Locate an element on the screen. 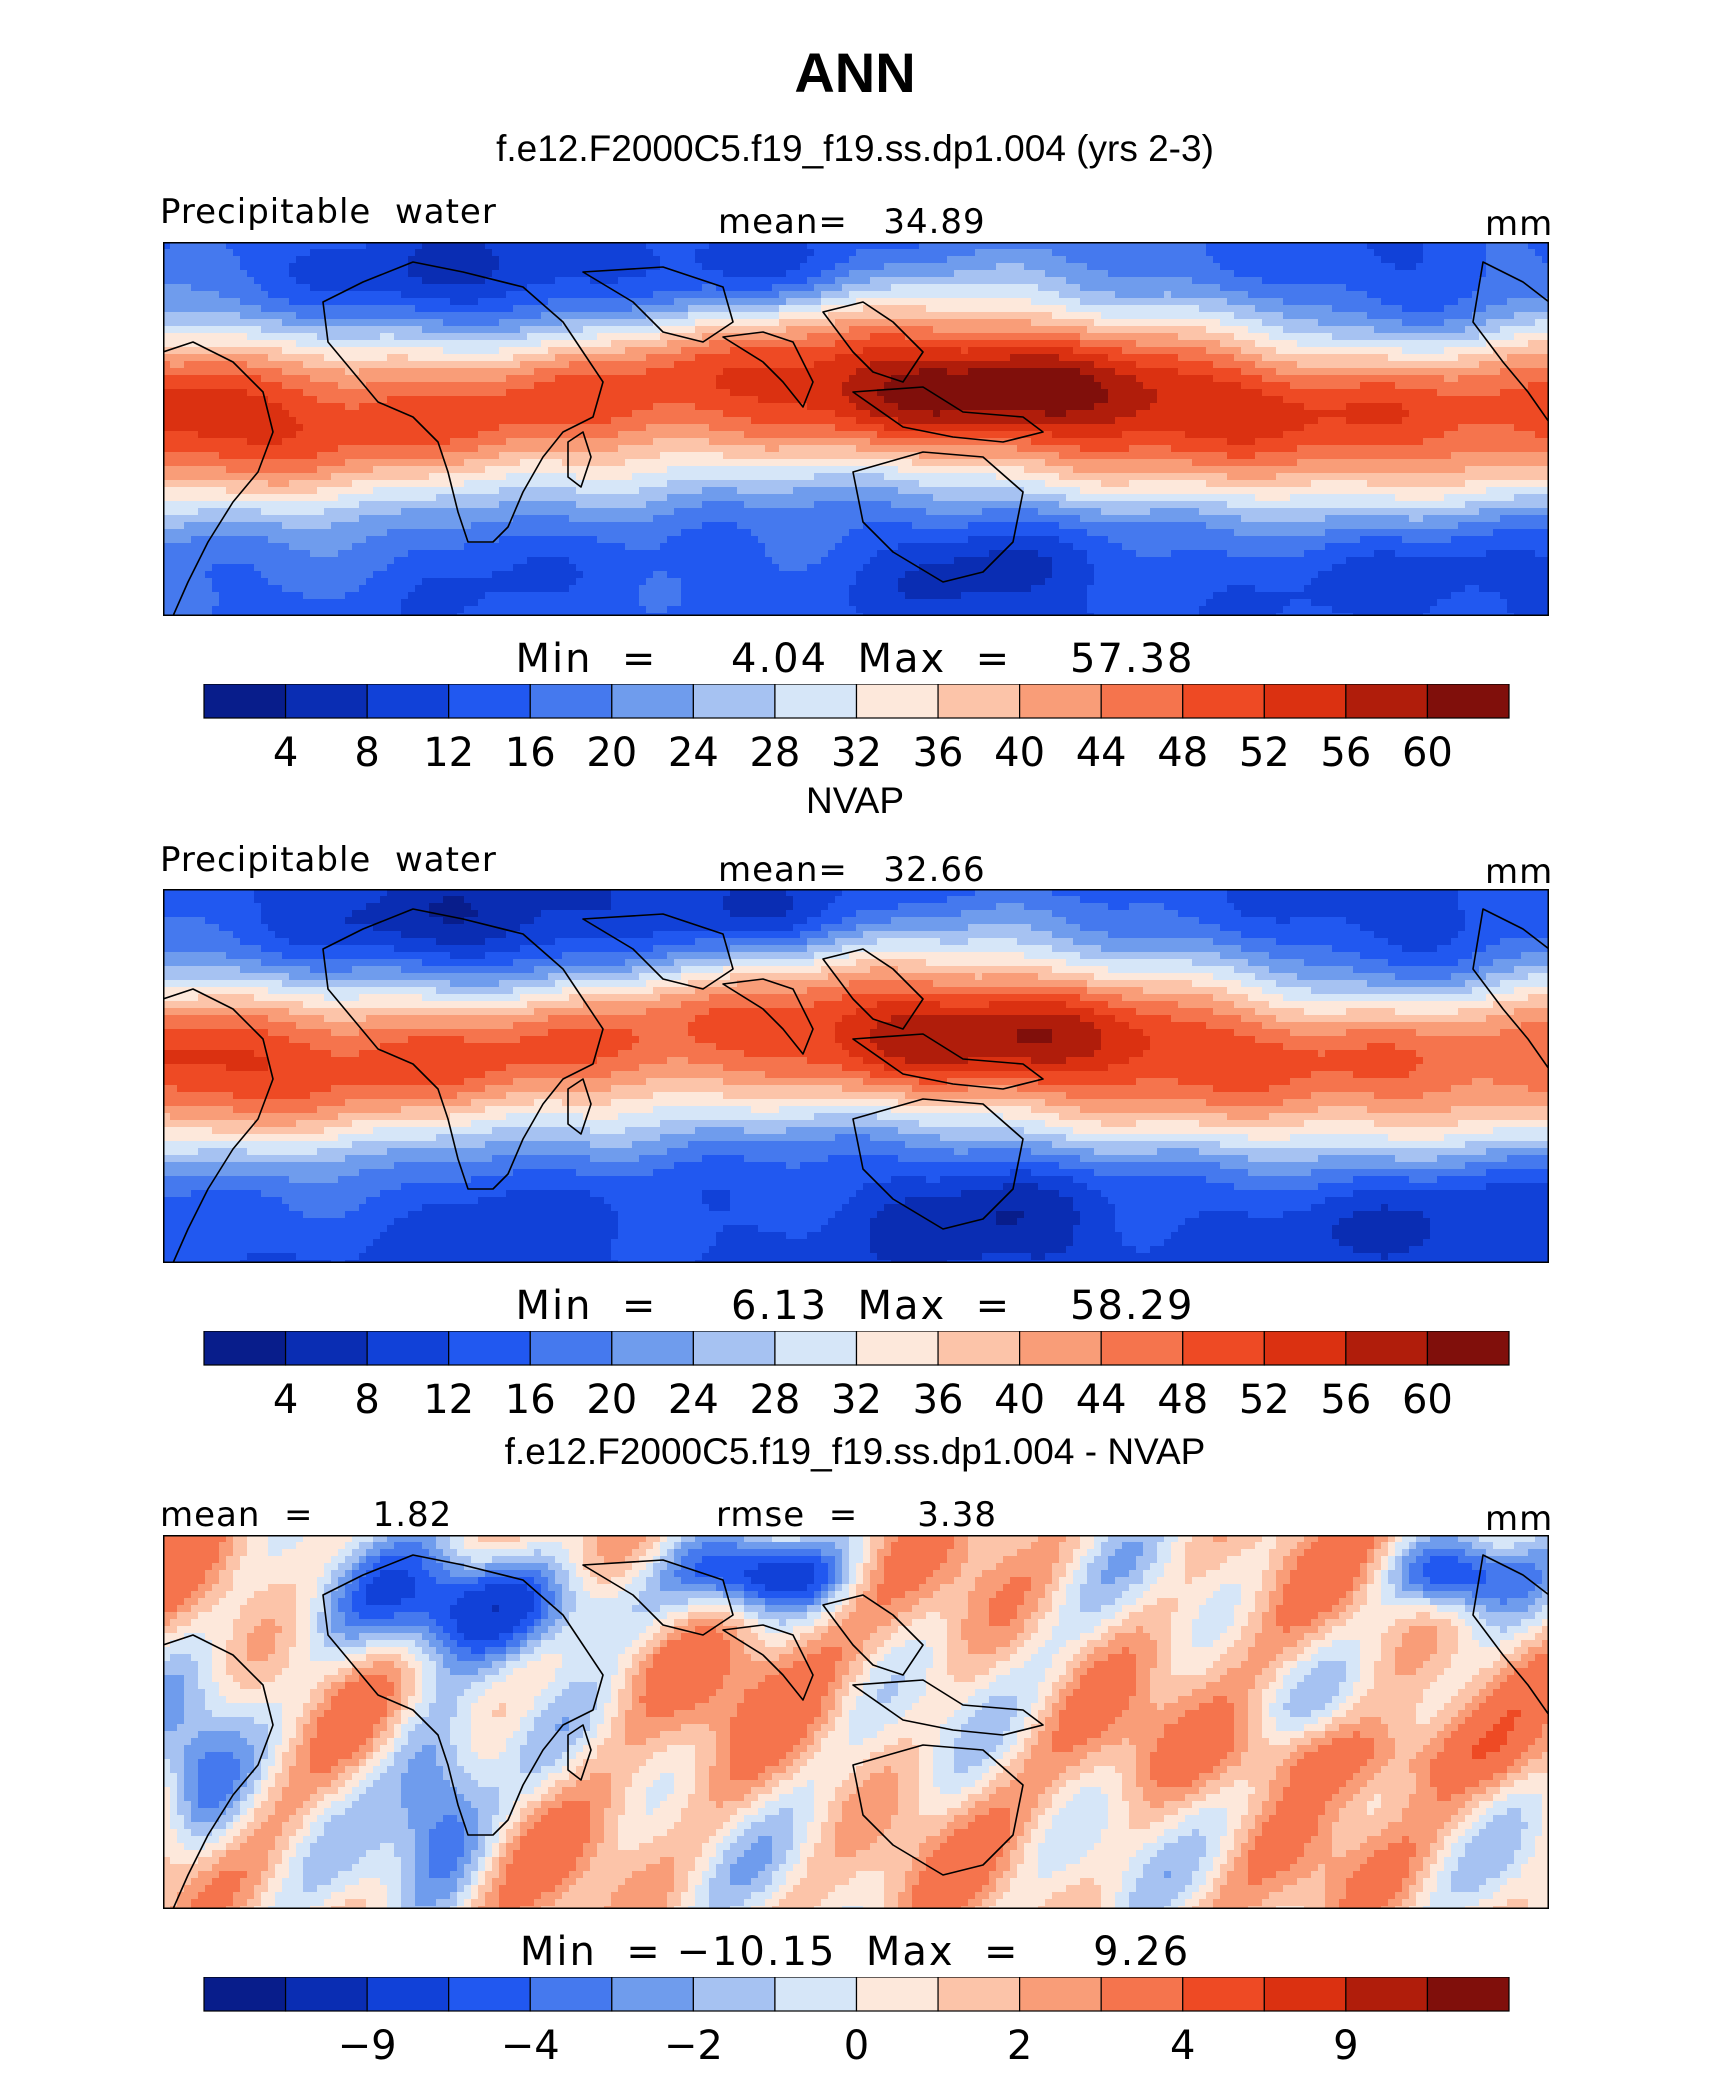 This screenshot has width=1710, height=2097. panel-1-colorbar: 4 8 12 16 20 24 28 32 36 40 44 48 52 56 60 is located at coordinates (856, 730).